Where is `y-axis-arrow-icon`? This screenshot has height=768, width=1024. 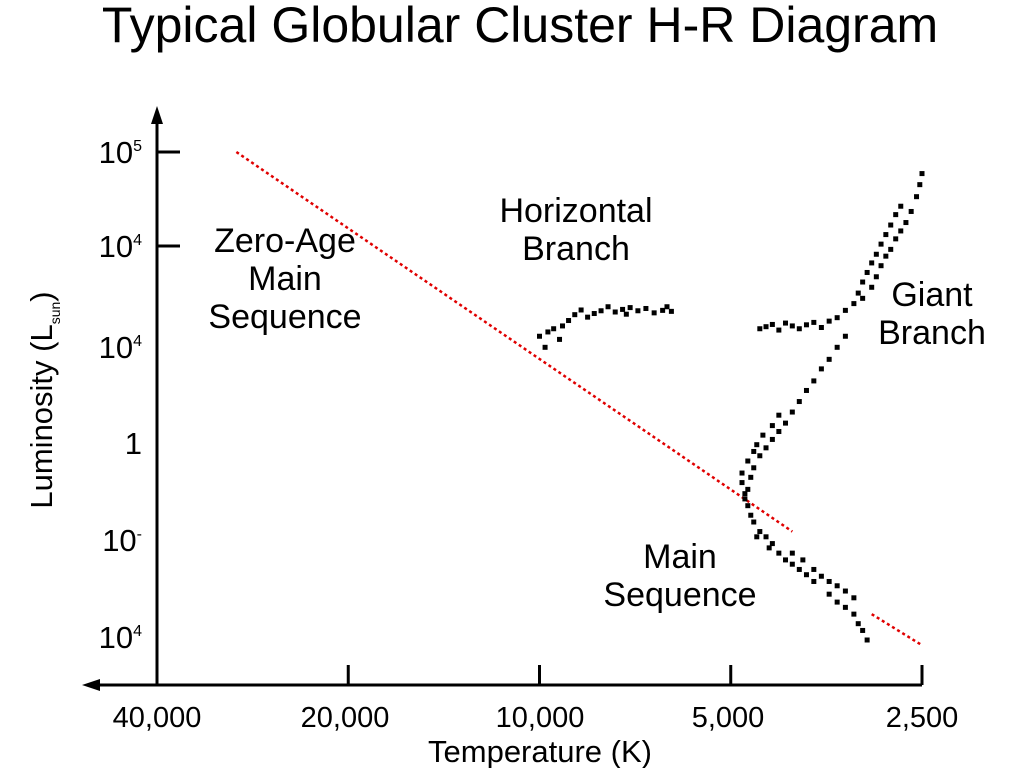 y-axis-arrow-icon is located at coordinates (157, 115).